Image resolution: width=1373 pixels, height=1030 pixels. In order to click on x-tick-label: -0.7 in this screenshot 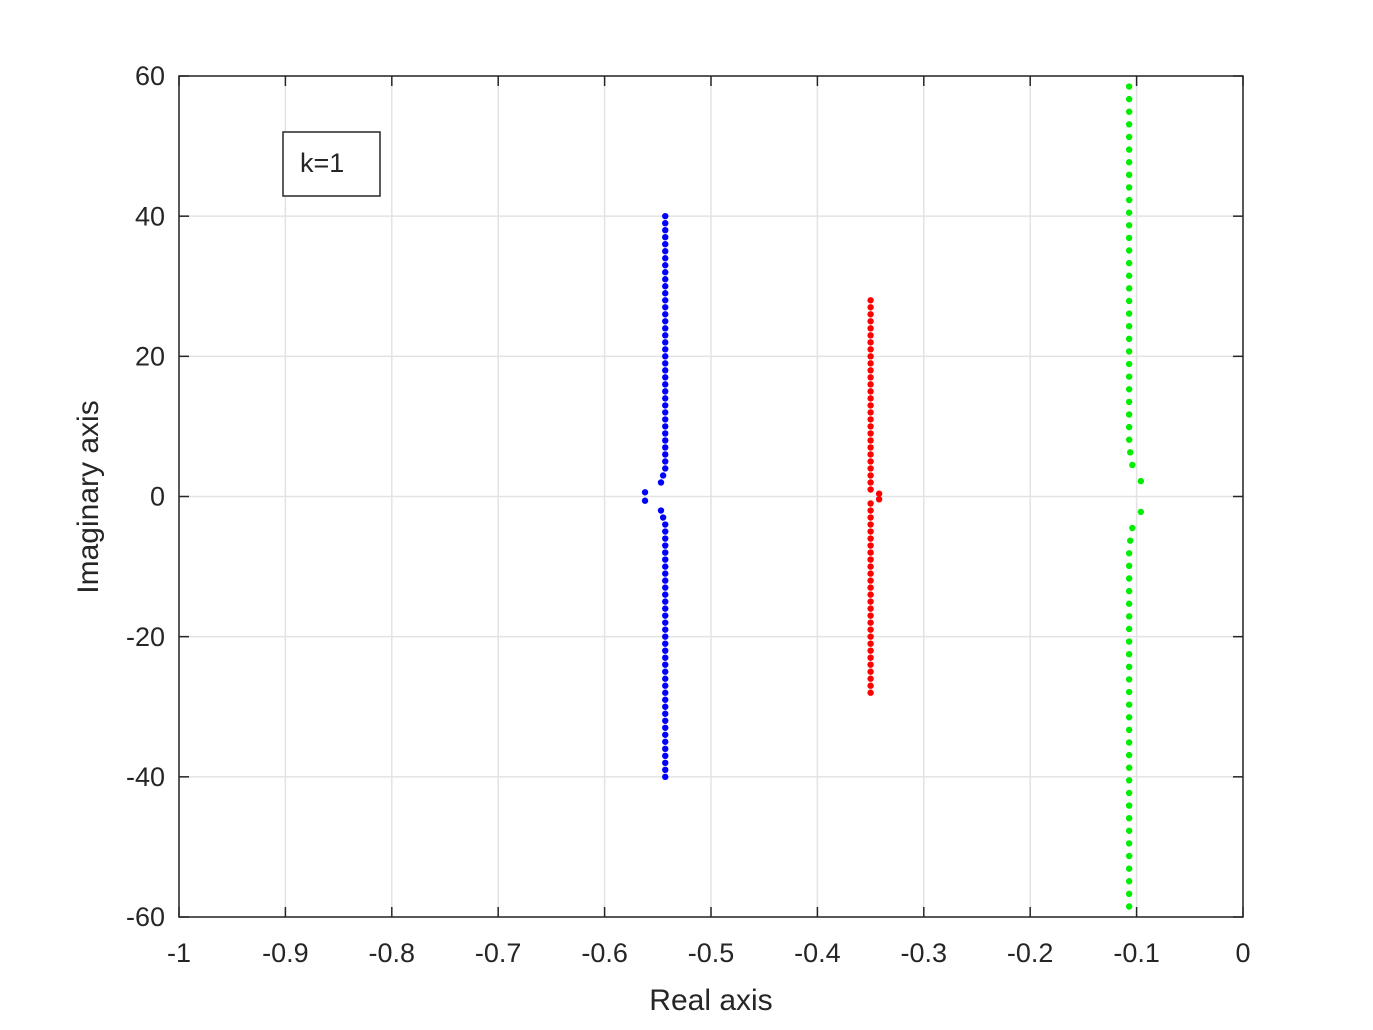, I will do `click(498, 953)`.